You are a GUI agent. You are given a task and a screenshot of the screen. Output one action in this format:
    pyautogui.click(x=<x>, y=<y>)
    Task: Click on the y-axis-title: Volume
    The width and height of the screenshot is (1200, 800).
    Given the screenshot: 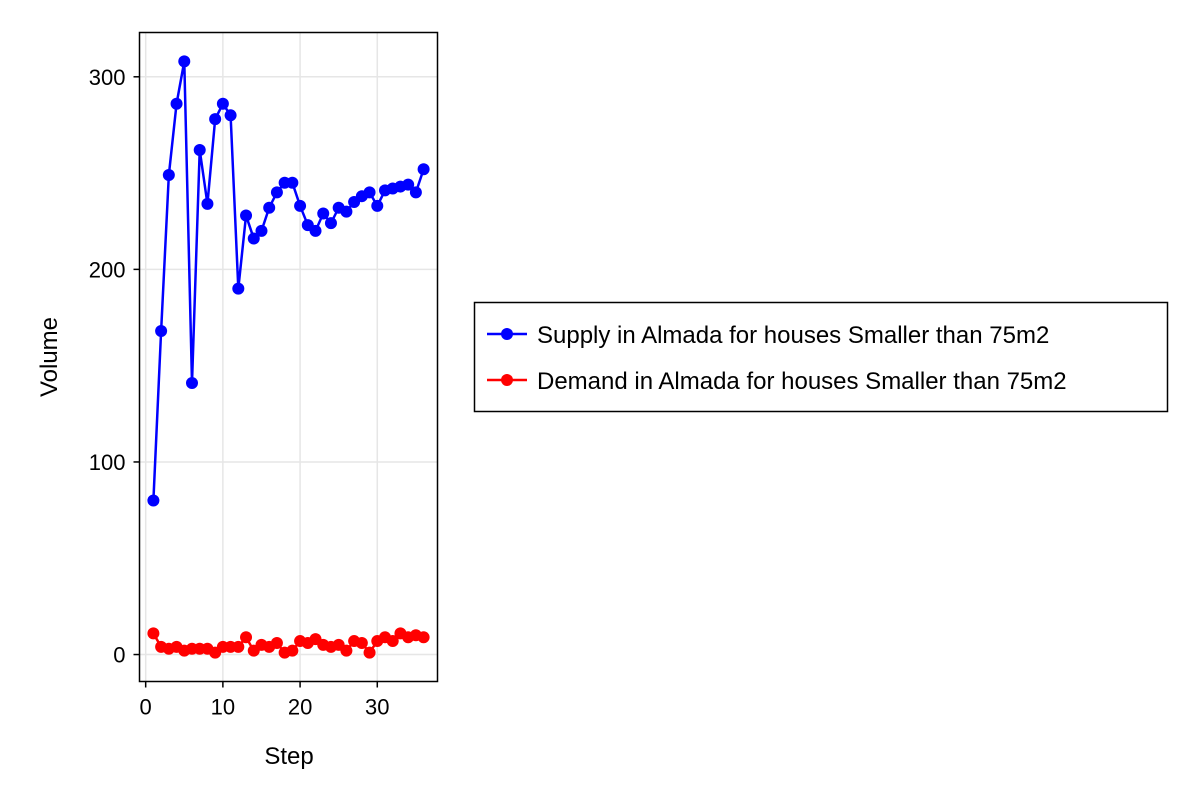 What is the action you would take?
    pyautogui.click(x=49, y=357)
    